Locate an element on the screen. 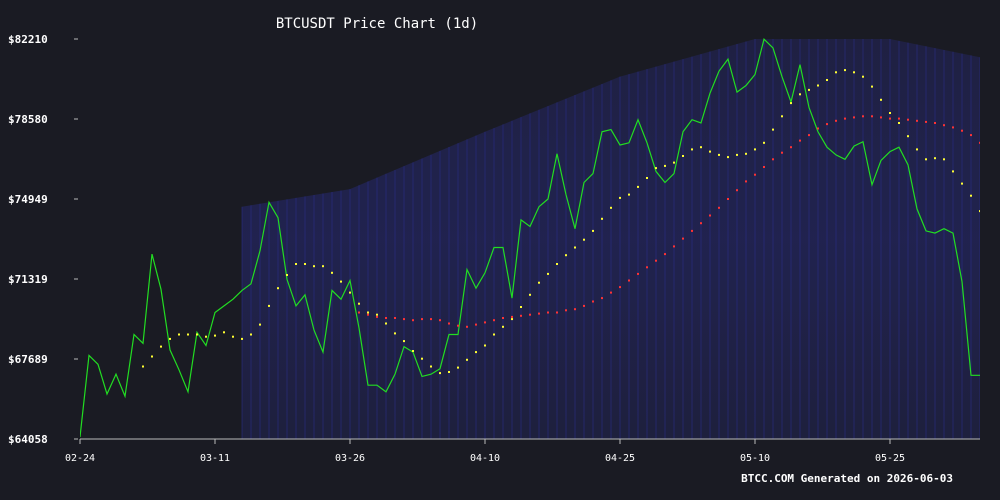 Image resolution: width=1000 pixels, height=500 pixels. x-tick-label: 04-10 is located at coordinates (485, 458).